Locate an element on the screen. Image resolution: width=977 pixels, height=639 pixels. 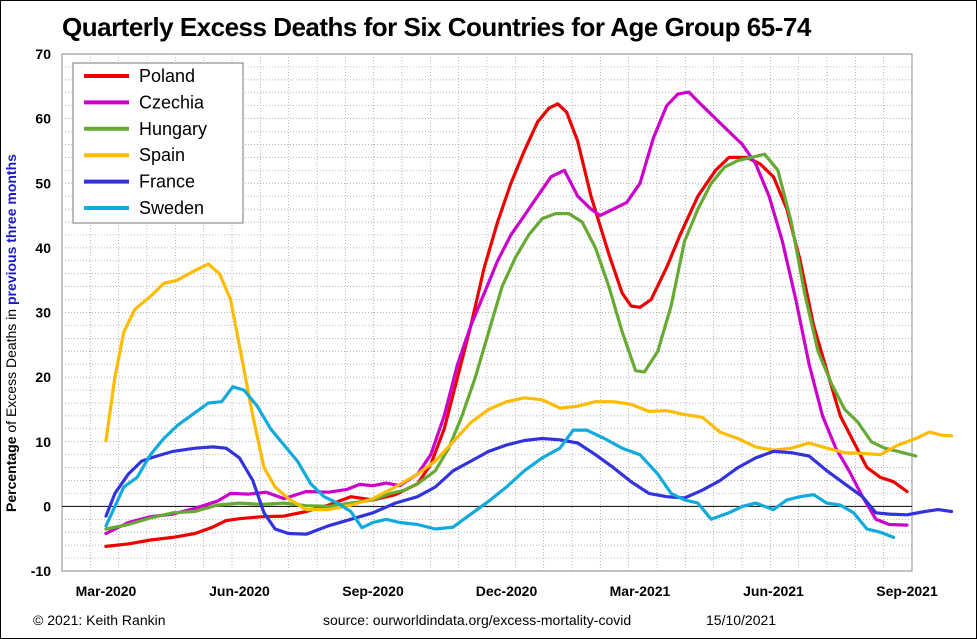
x-tick-label: Jun-2020 is located at coordinates (239, 591).